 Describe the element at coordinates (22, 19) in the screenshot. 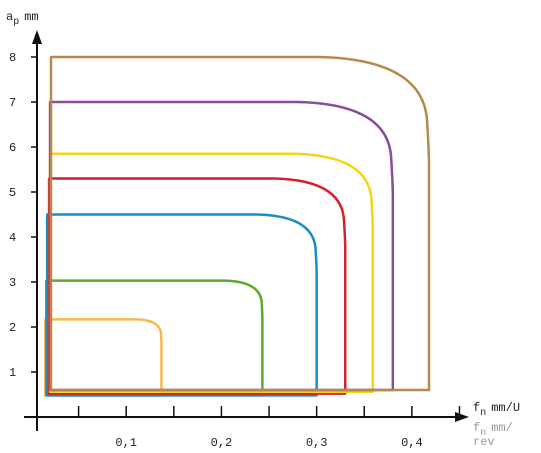

I see `y-axis-title: ap mm` at that location.